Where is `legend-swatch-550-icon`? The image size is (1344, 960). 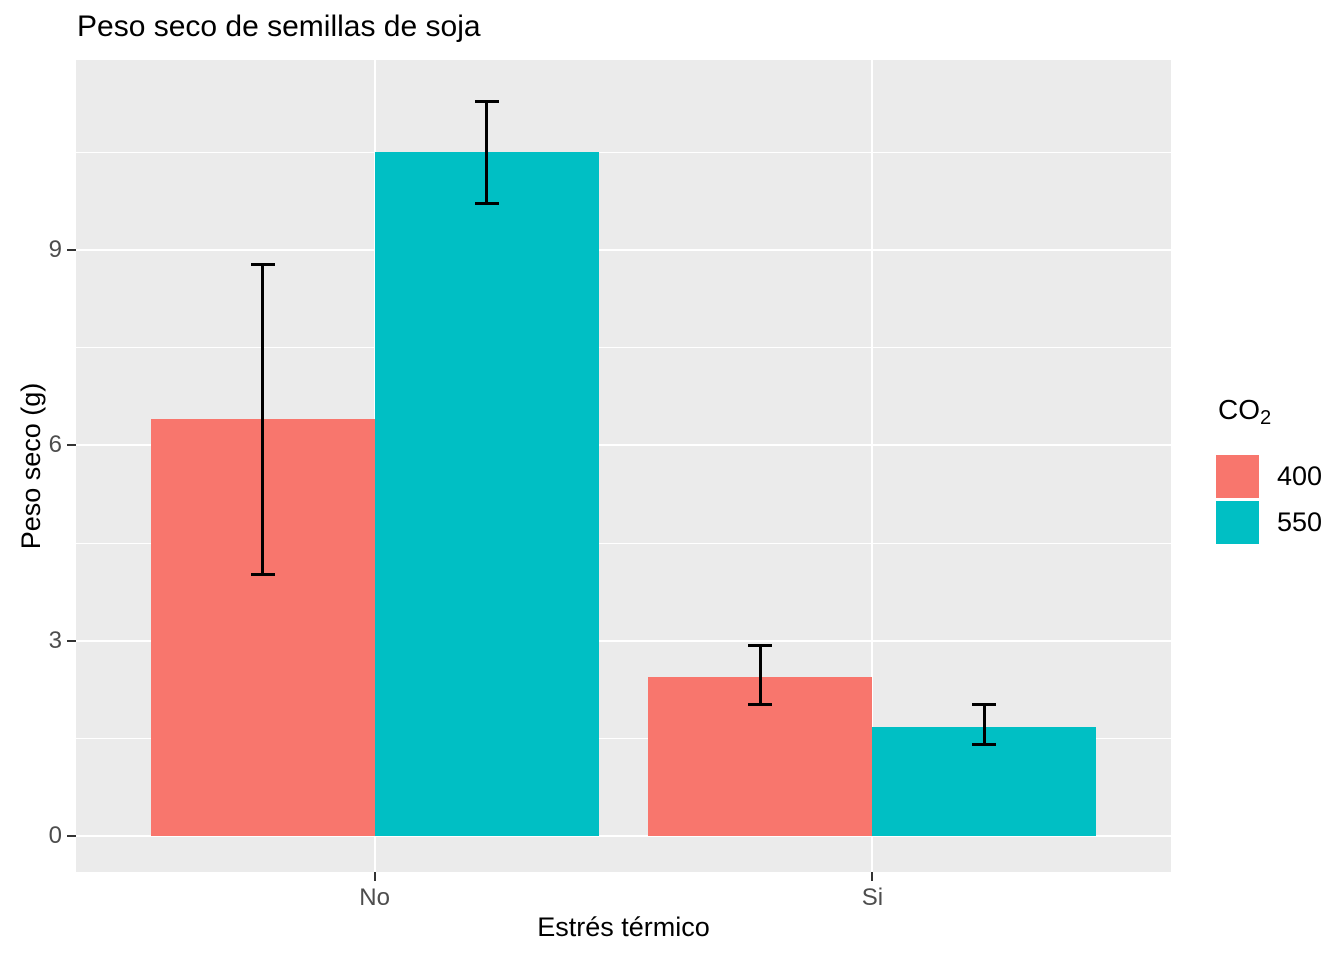 legend-swatch-550-icon is located at coordinates (1237, 523).